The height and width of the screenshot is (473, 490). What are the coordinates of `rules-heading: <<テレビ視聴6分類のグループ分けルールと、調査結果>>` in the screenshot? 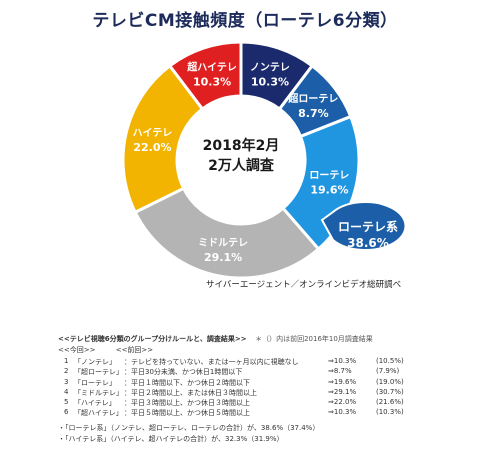 It's located at (152, 339).